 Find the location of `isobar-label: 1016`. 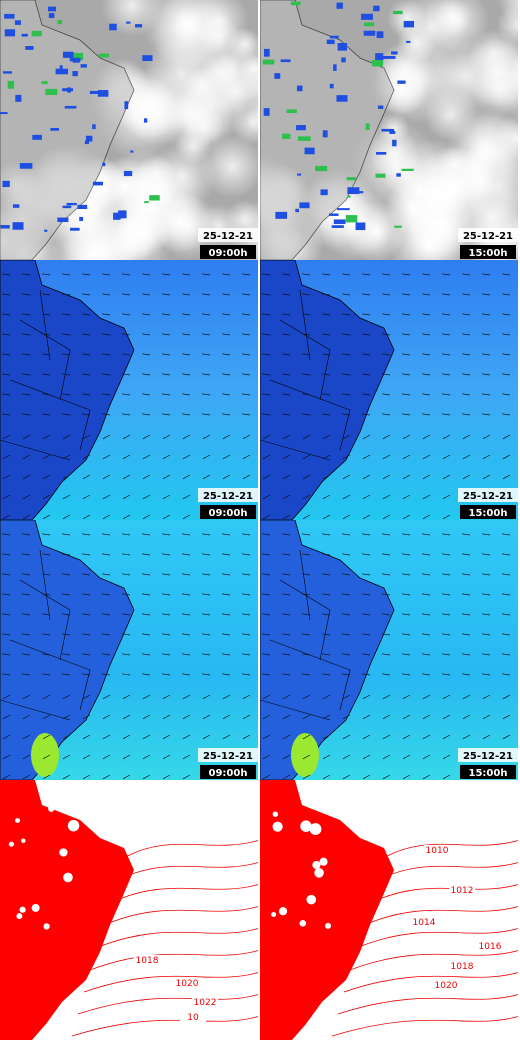

isobar-label: 1016 is located at coordinates (490, 947).